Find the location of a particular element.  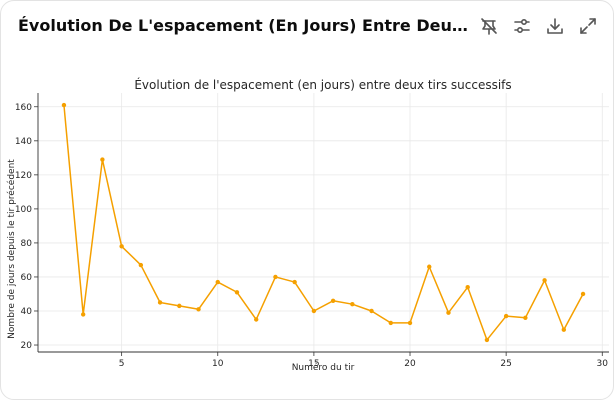

x-tick-label: 10 is located at coordinates (218, 364).